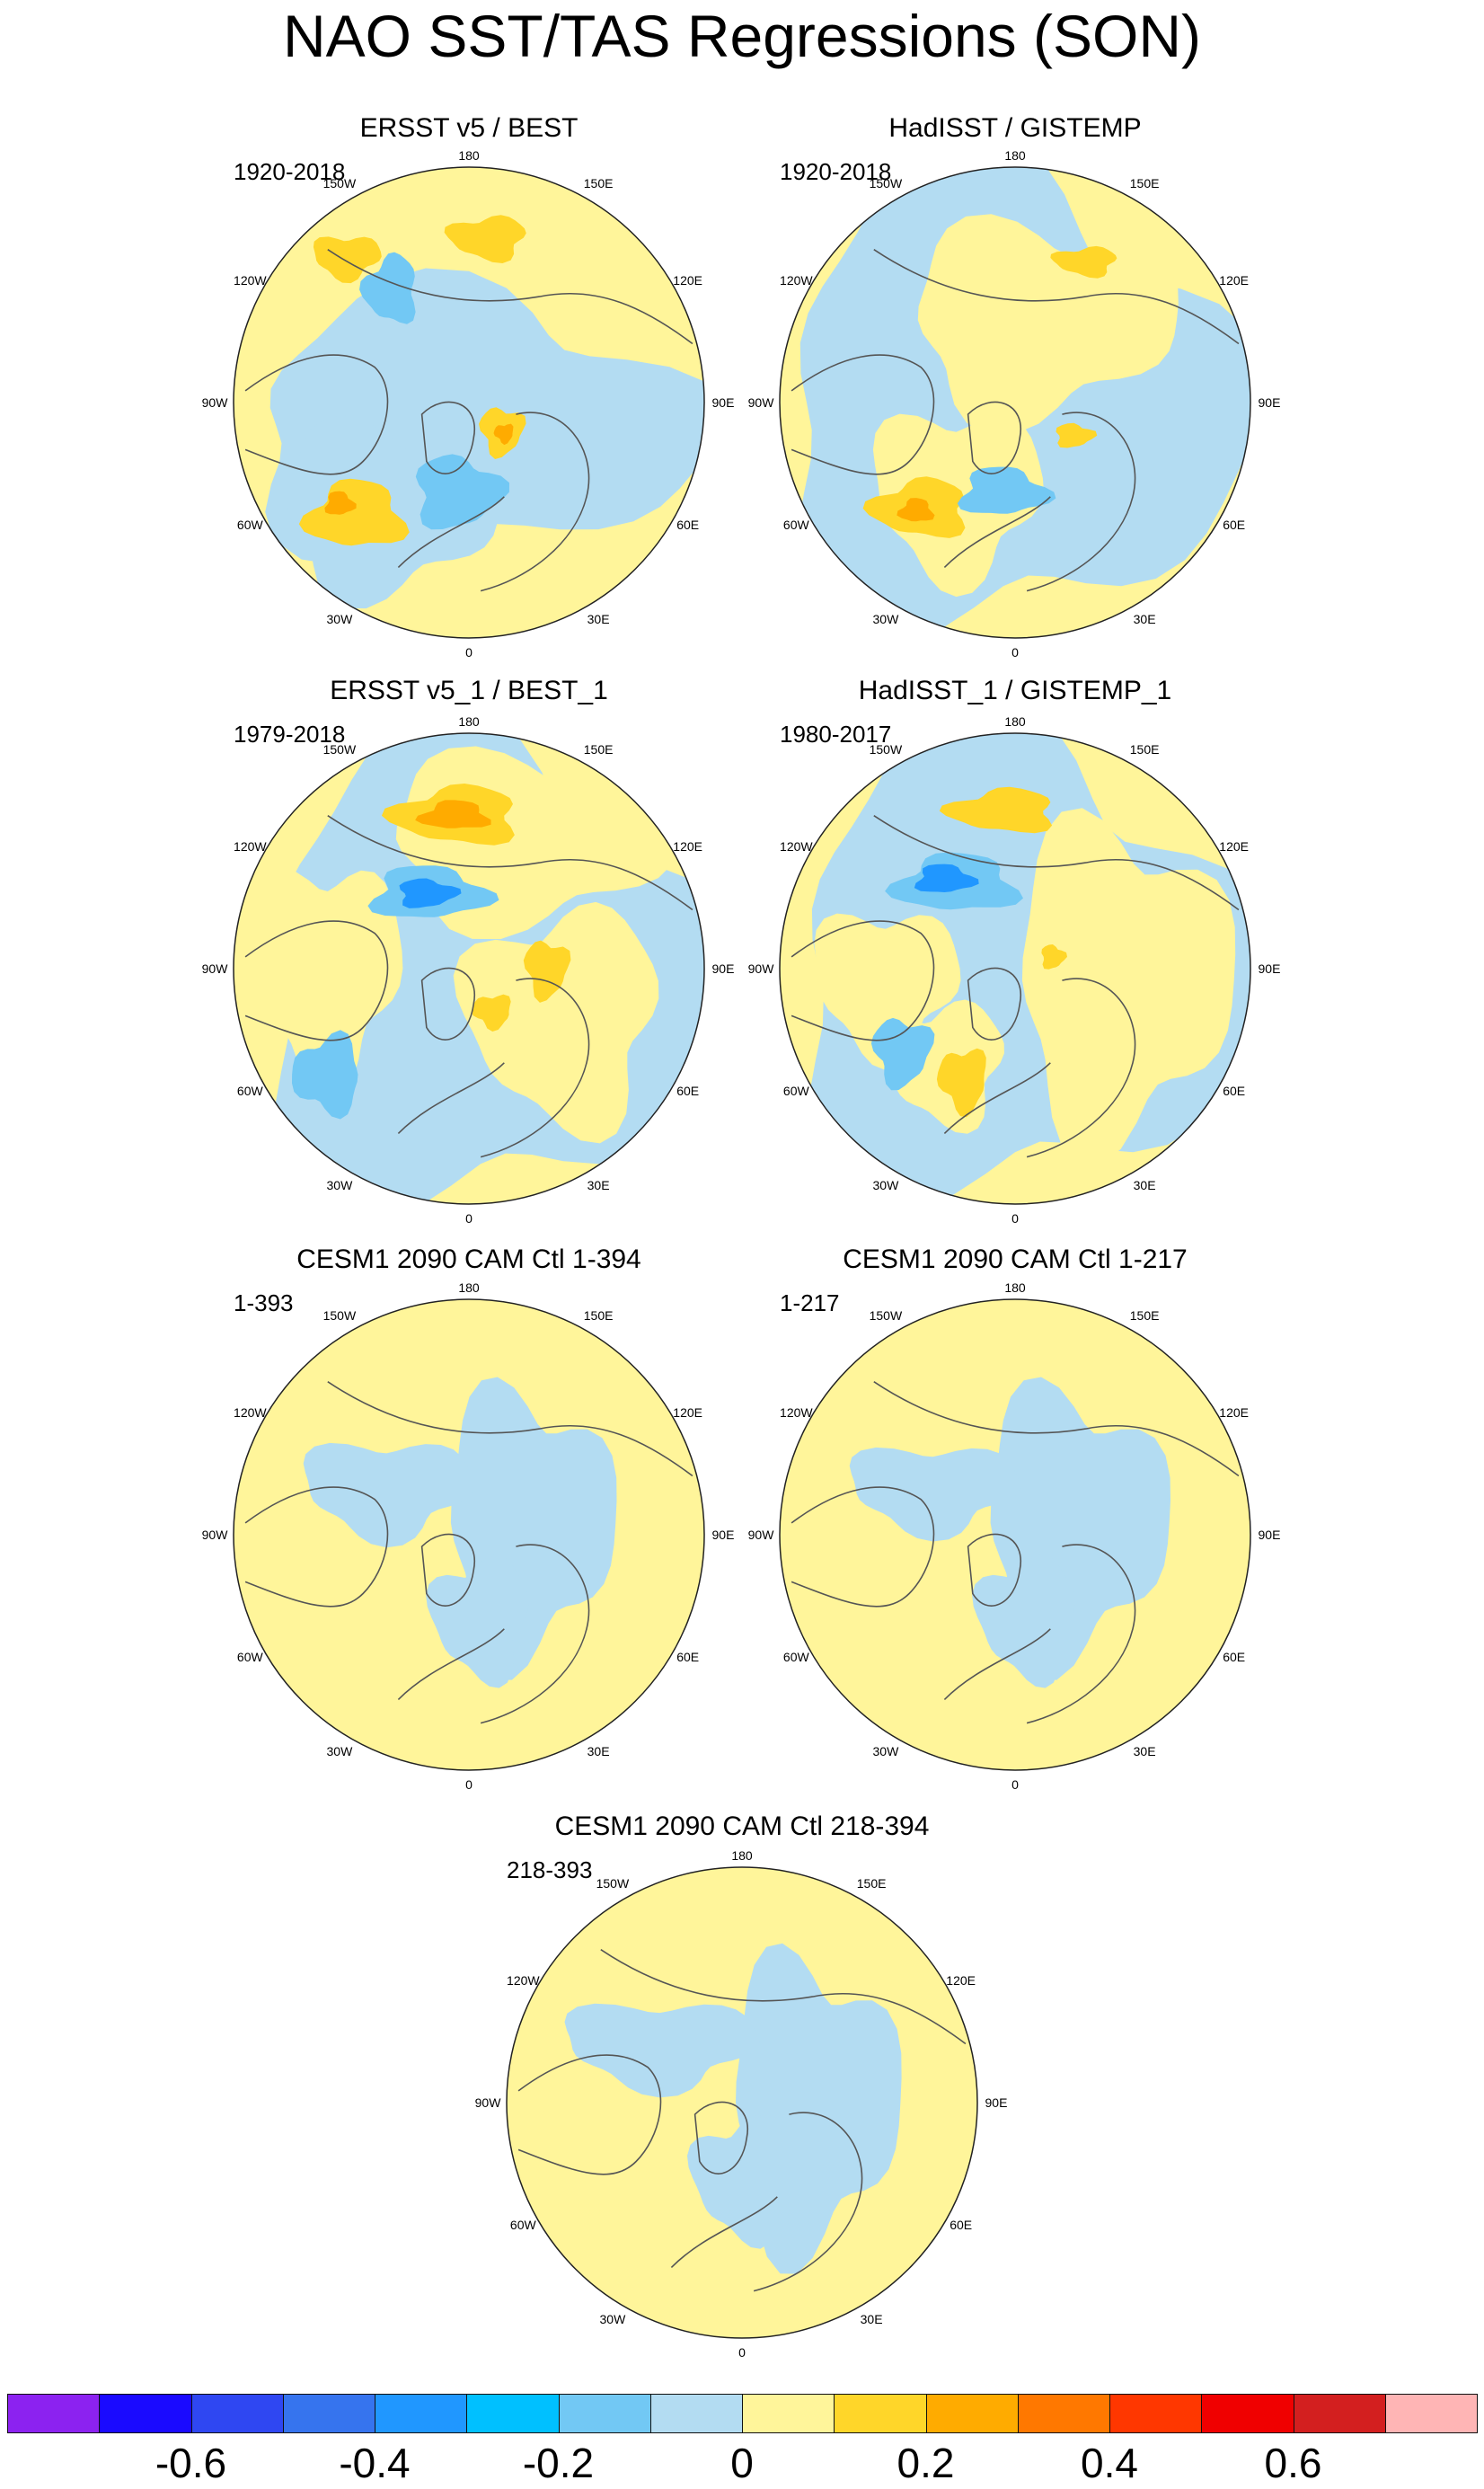  I want to click on longitude-label: 150E, so click(1144, 183).